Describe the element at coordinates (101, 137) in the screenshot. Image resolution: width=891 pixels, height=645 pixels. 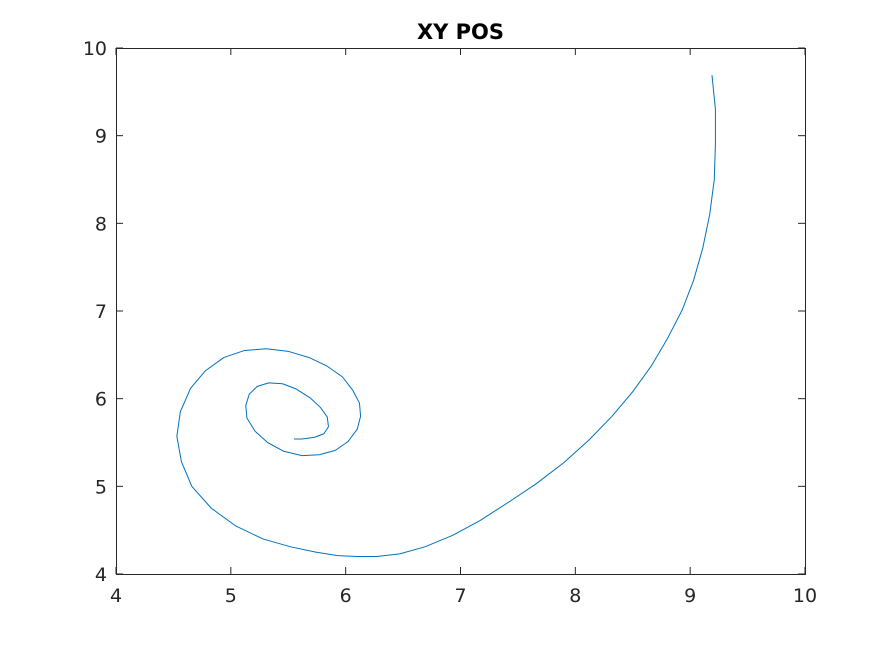
I see `y-tick-label: 9` at that location.